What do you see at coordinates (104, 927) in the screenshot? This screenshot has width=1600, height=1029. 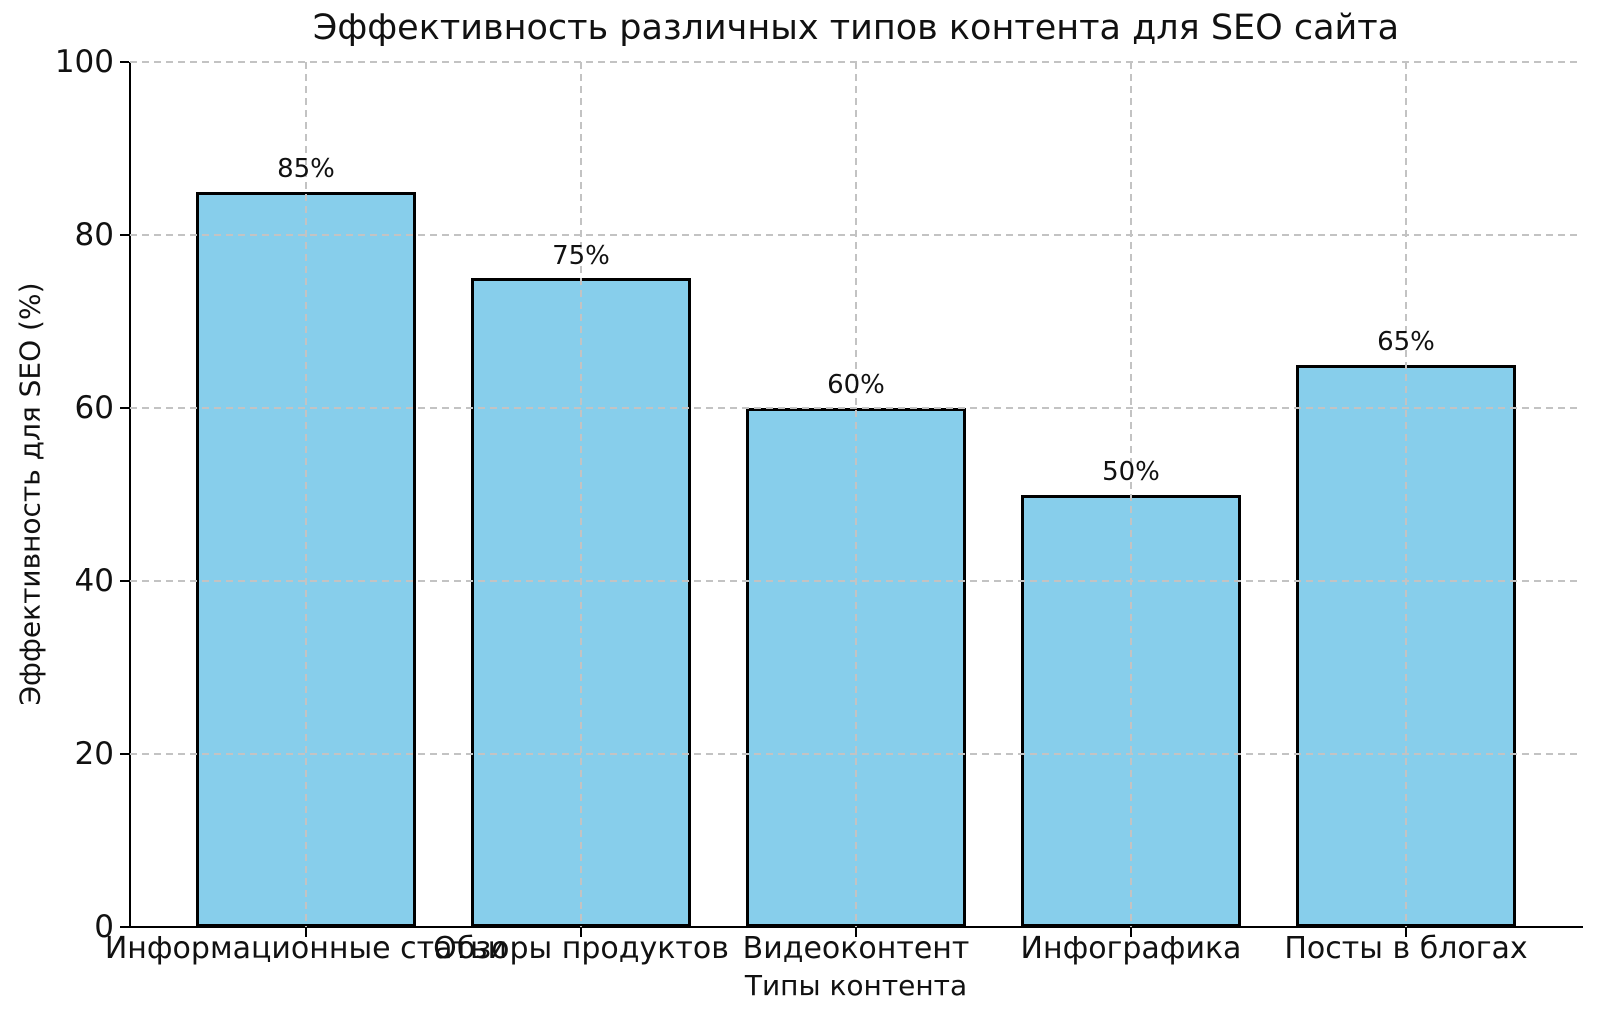 I see `y-tick-label: 0` at bounding box center [104, 927].